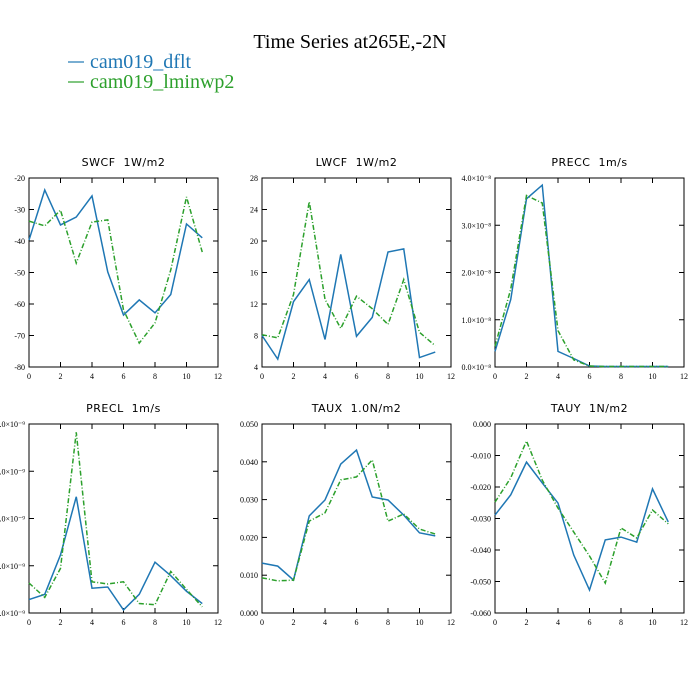 The width and height of the screenshot is (700, 700). What do you see at coordinates (12, 471) in the screenshot?
I see `y-tick-label: 6.0×10⁻⁹` at bounding box center [12, 471].